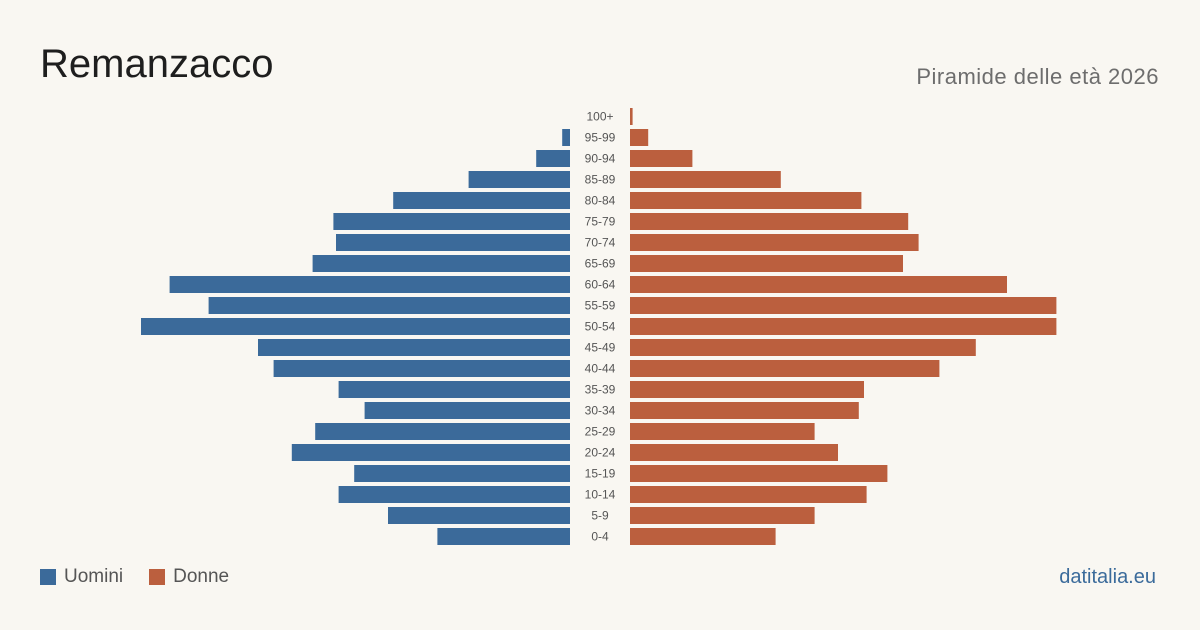  Describe the element at coordinates (600, 201) in the screenshot. I see `age-label-80-84: 80-84` at that location.